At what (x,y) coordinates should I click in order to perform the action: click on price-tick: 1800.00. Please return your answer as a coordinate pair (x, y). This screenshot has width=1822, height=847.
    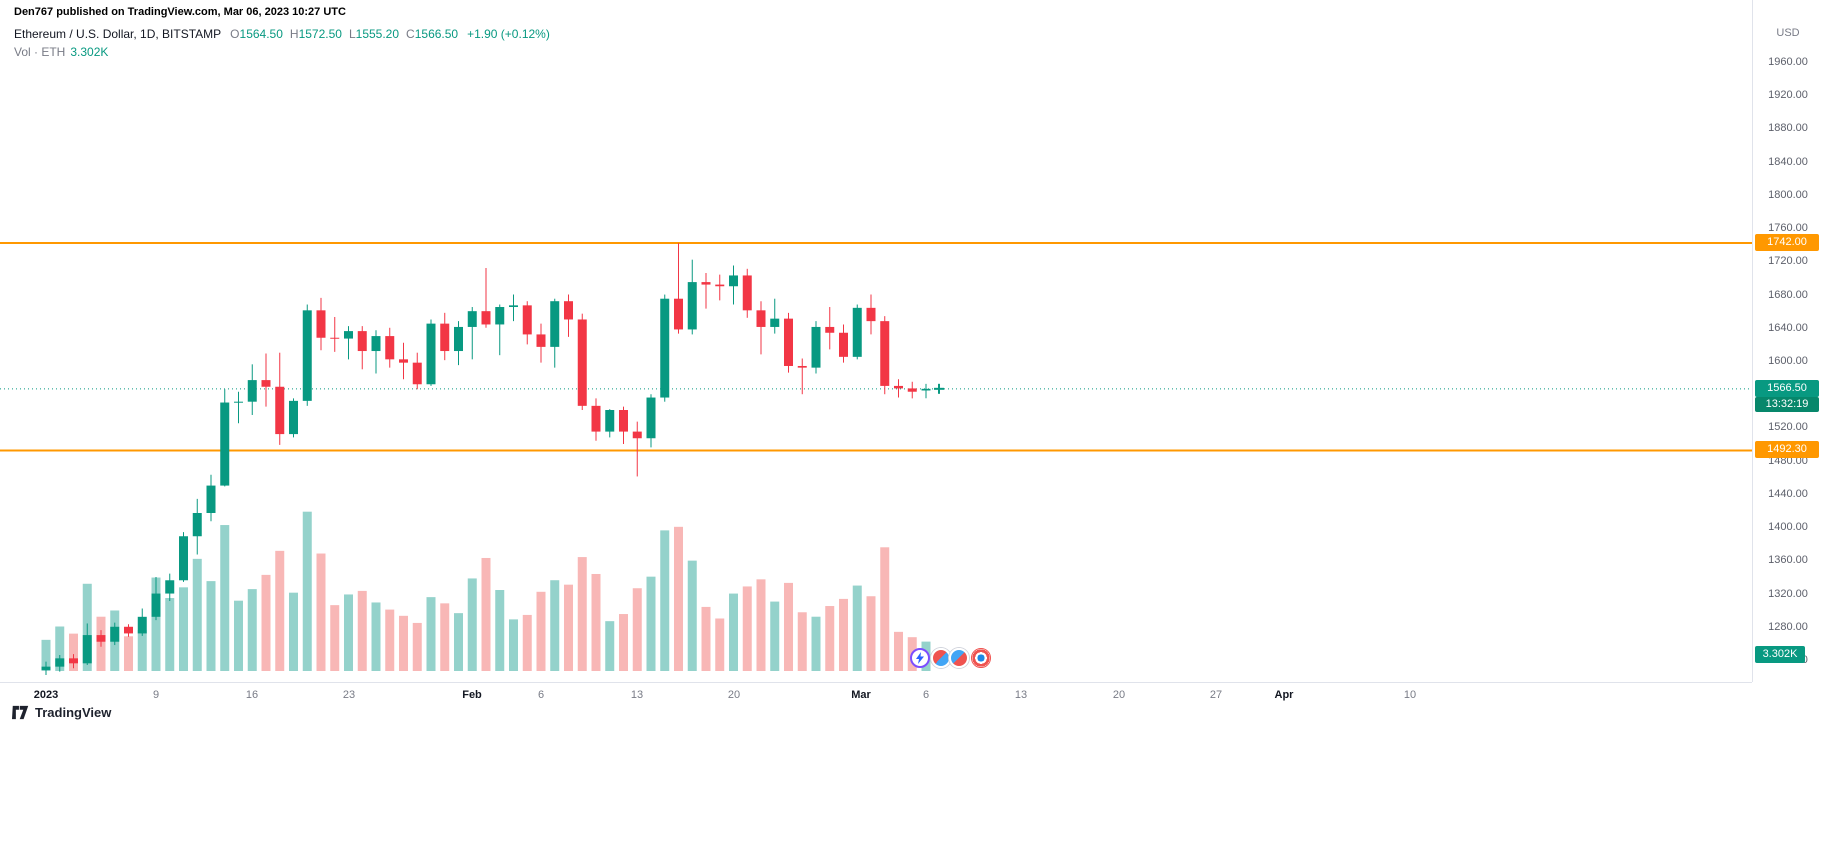
    Looking at the image, I should click on (1788, 194).